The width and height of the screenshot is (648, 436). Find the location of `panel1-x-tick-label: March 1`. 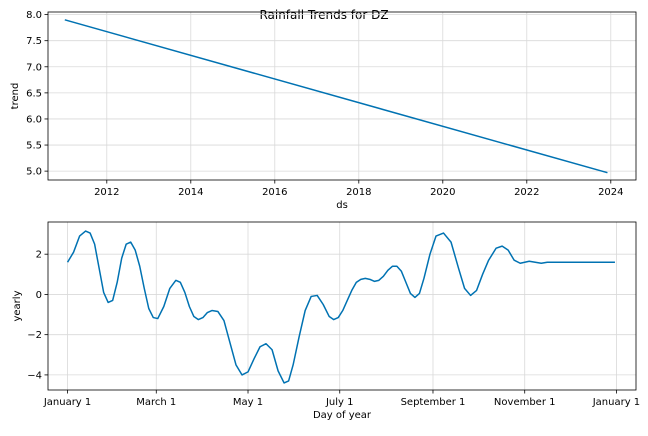

panel1-x-tick-label: March 1 is located at coordinates (156, 402).